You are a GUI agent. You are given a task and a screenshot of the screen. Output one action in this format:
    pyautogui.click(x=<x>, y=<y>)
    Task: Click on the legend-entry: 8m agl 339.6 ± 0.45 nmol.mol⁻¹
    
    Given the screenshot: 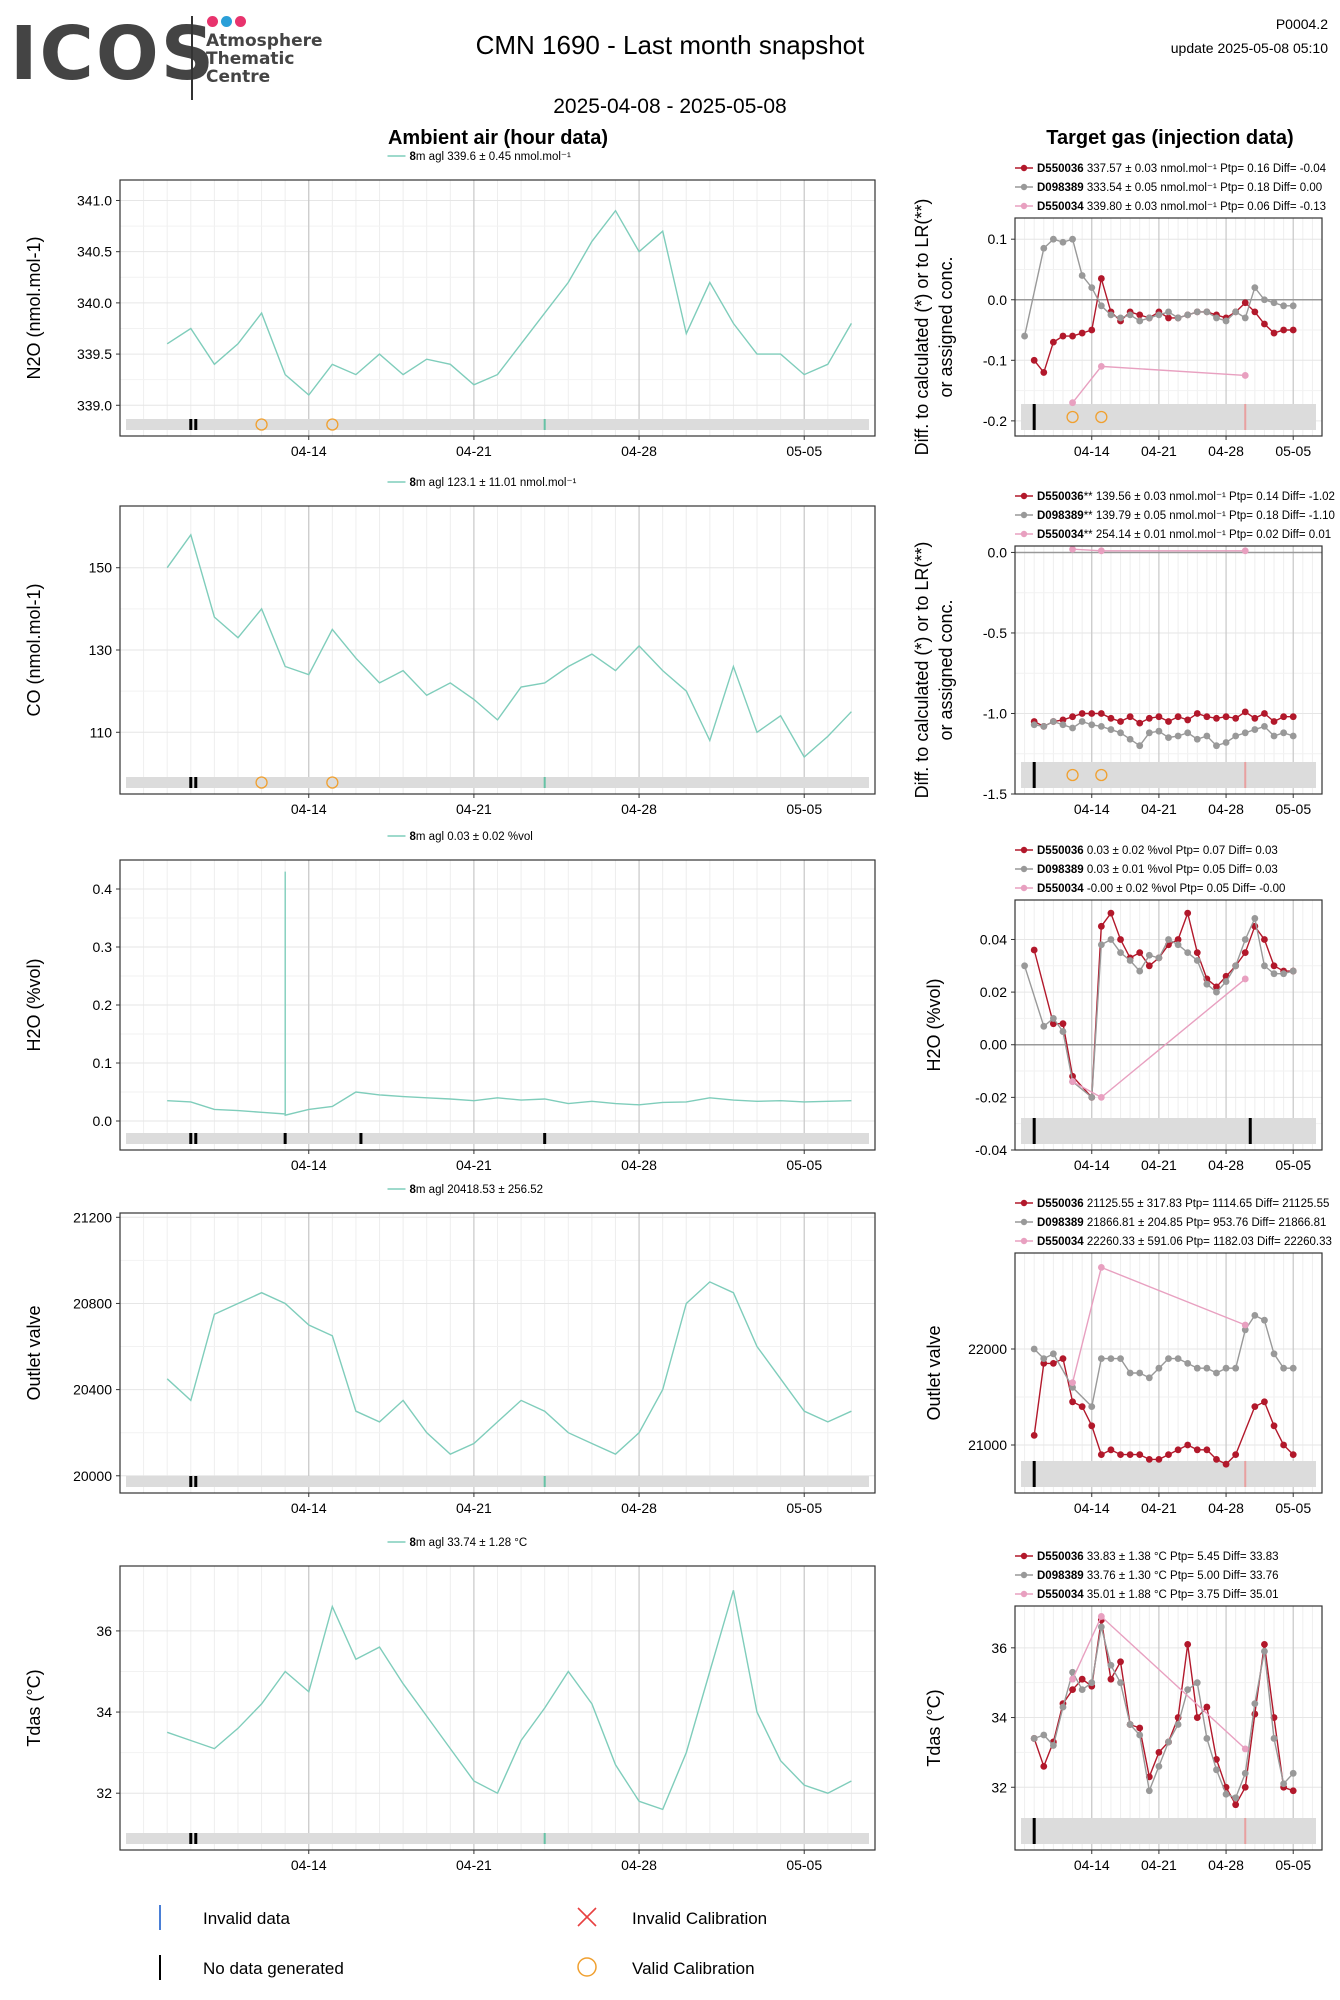 What is the action you would take?
    pyautogui.click(x=491, y=157)
    